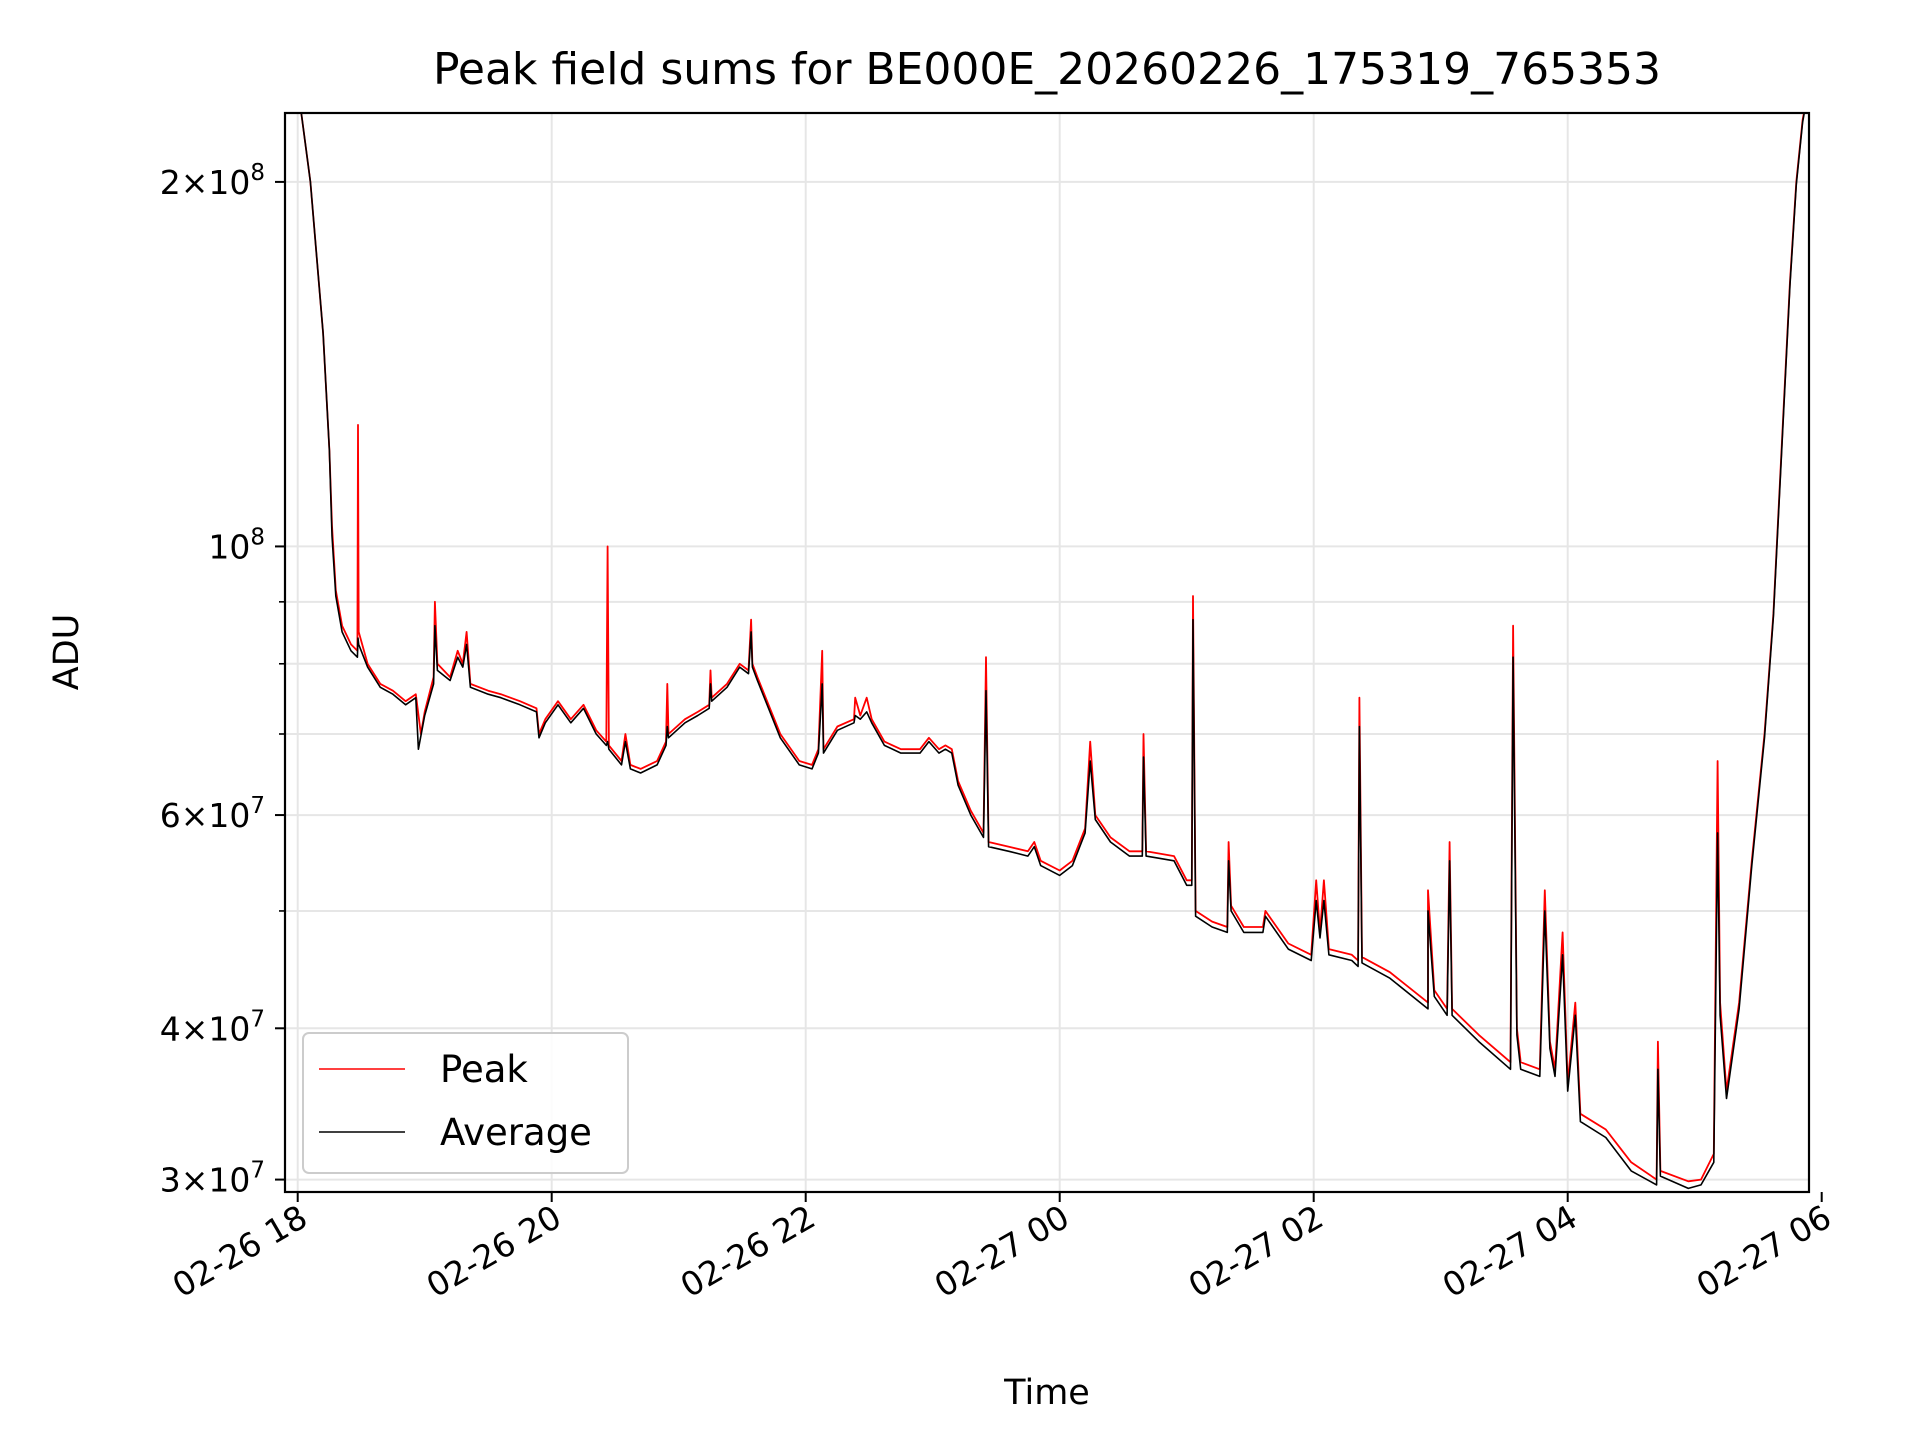 This screenshot has height=1440, width=1920. I want to click on y-axis-label: ADU, so click(67, 652).